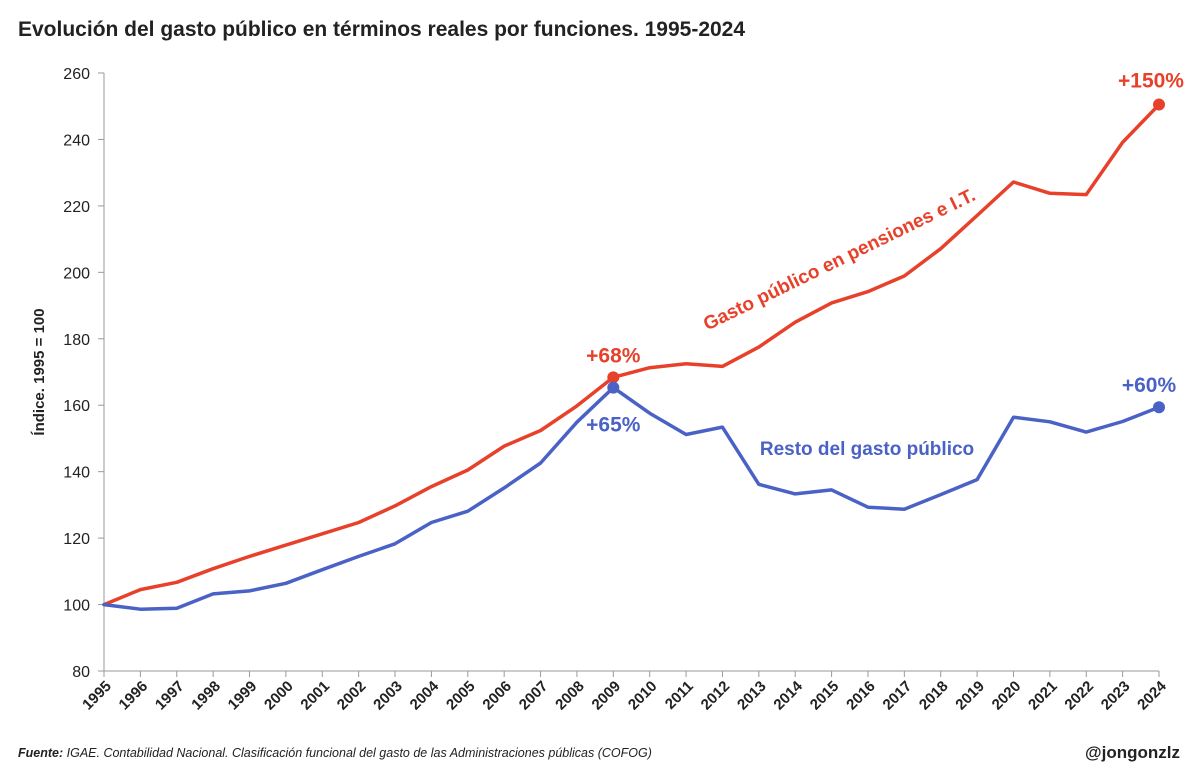 This screenshot has height=771, width=1200. What do you see at coordinates (206, 696) in the screenshot?
I see `x-tick-label: 1998` at bounding box center [206, 696].